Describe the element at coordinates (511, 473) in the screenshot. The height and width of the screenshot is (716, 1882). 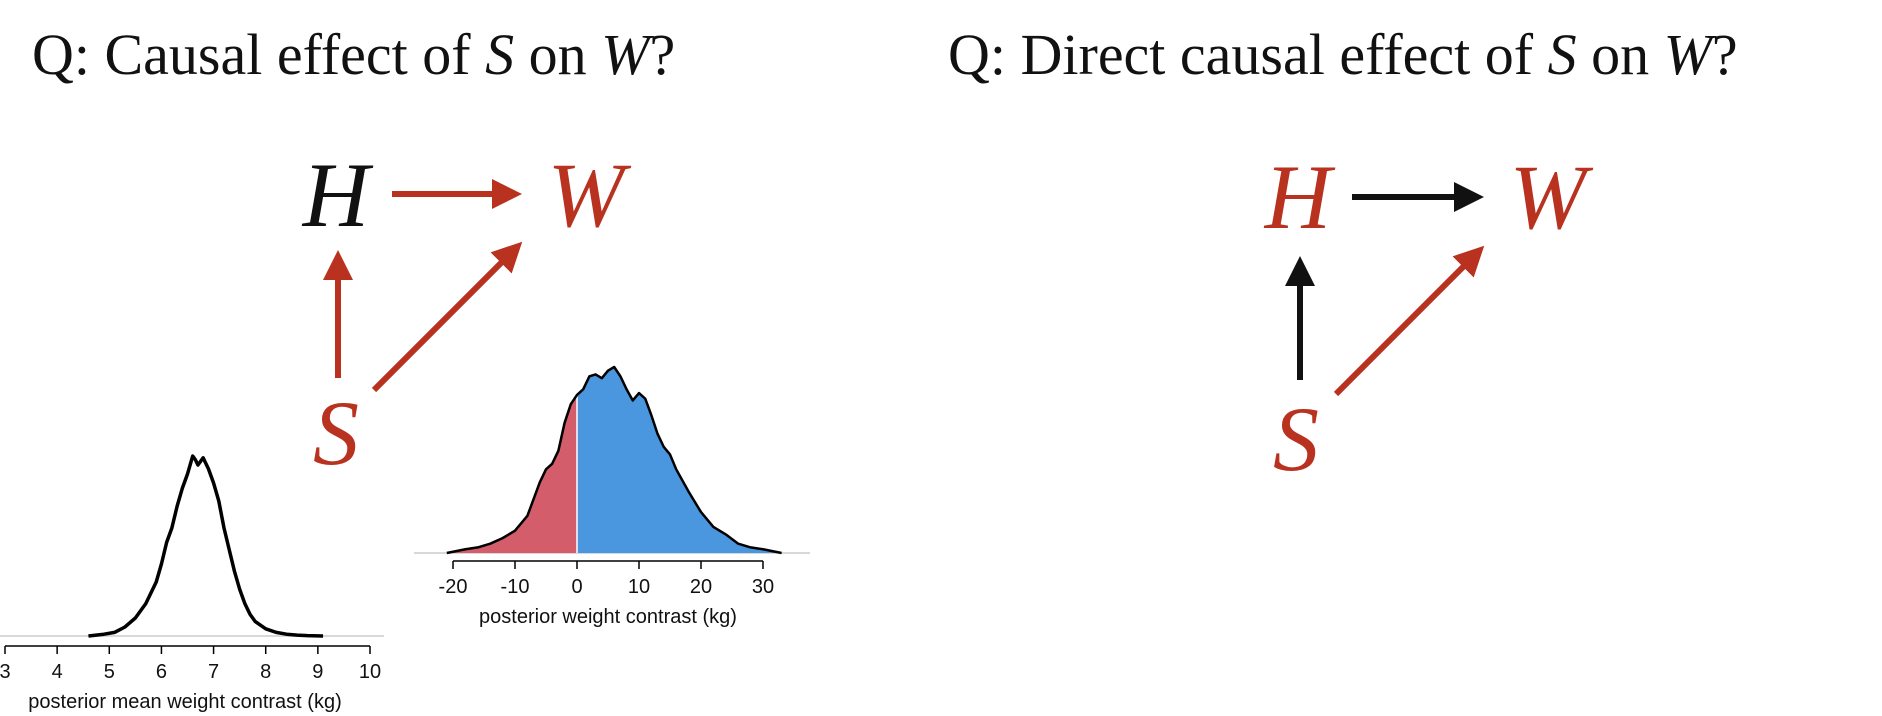
I see `density-negative-area` at that location.